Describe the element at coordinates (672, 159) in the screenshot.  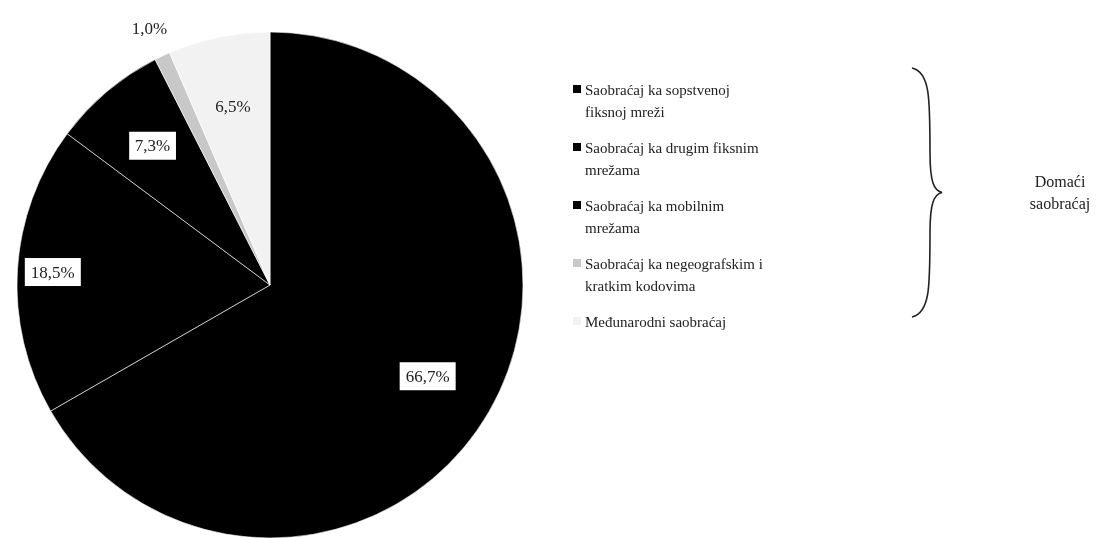
I see `legend-label: Saobraćaj ka drugim fiksnim mrežama` at that location.